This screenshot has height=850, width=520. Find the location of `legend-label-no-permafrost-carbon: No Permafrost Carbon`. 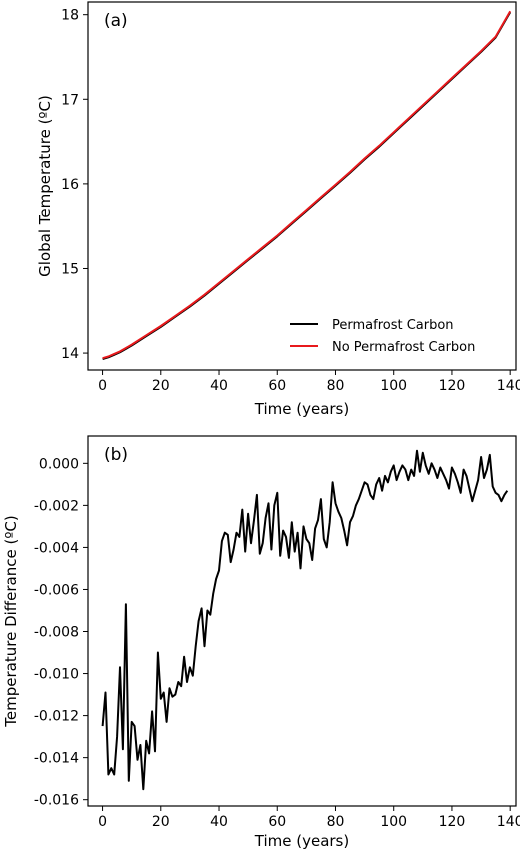

legend-label-no-permafrost-carbon: No Permafrost Carbon is located at coordinates (403, 347).